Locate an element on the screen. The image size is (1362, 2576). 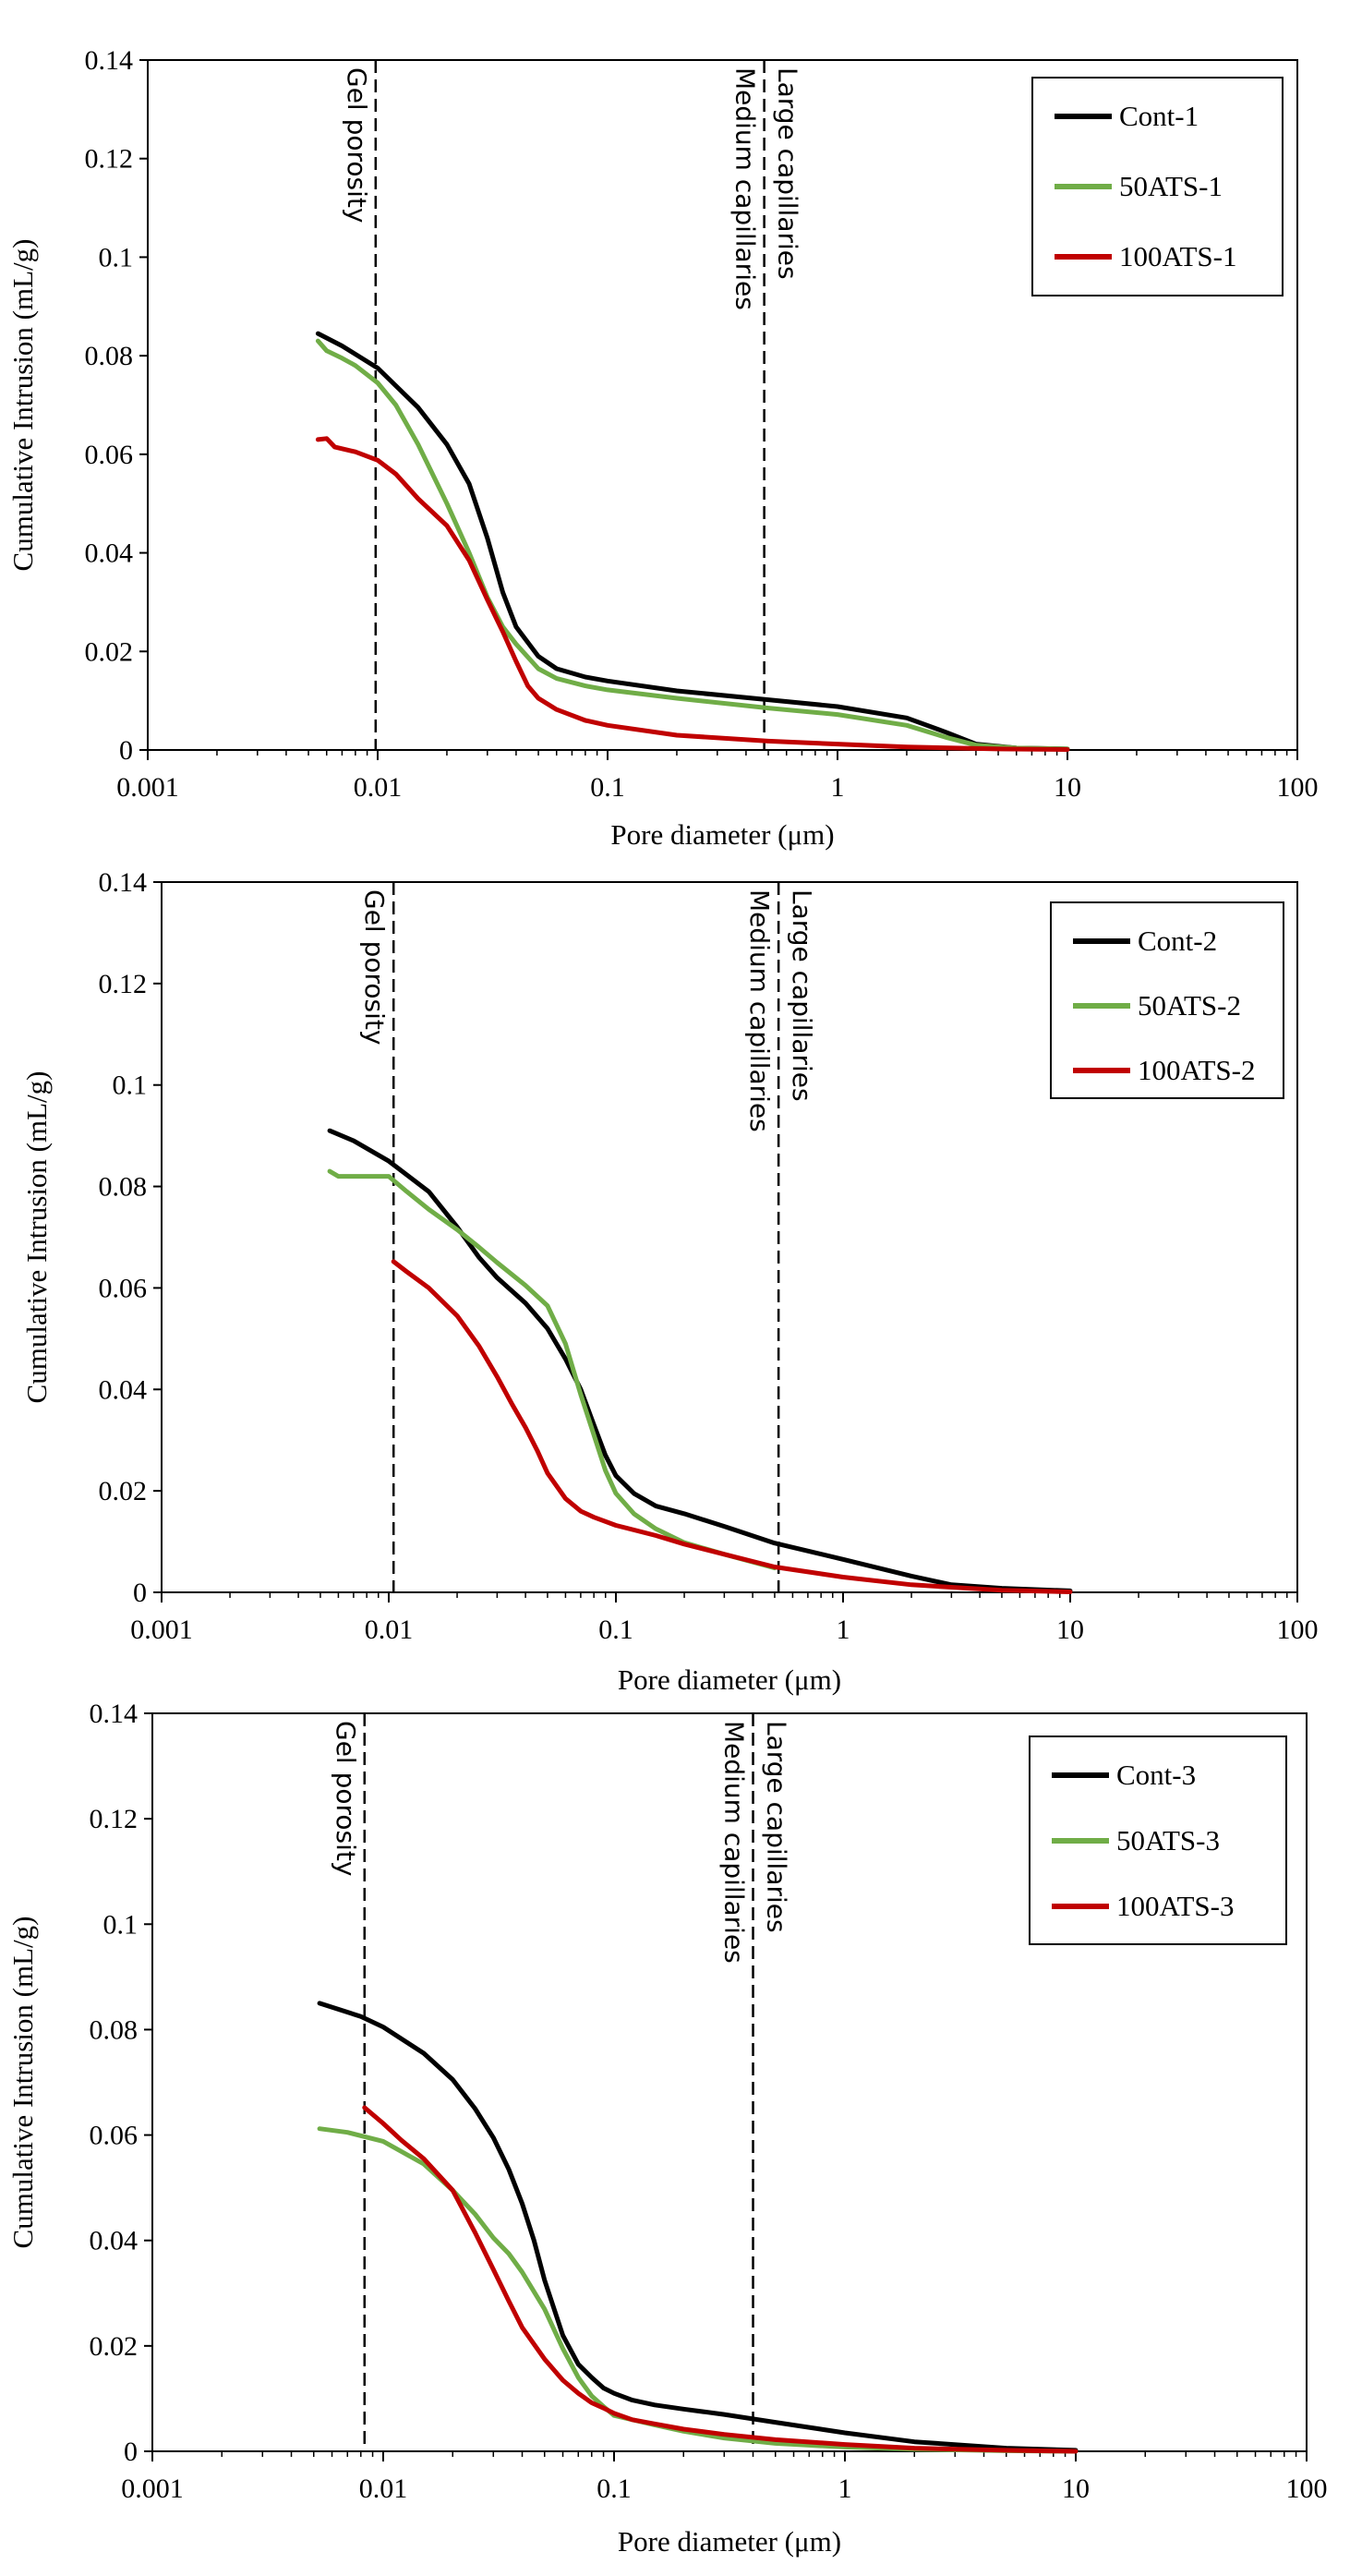
legend-label: Cont-3 is located at coordinates (1156, 1775).